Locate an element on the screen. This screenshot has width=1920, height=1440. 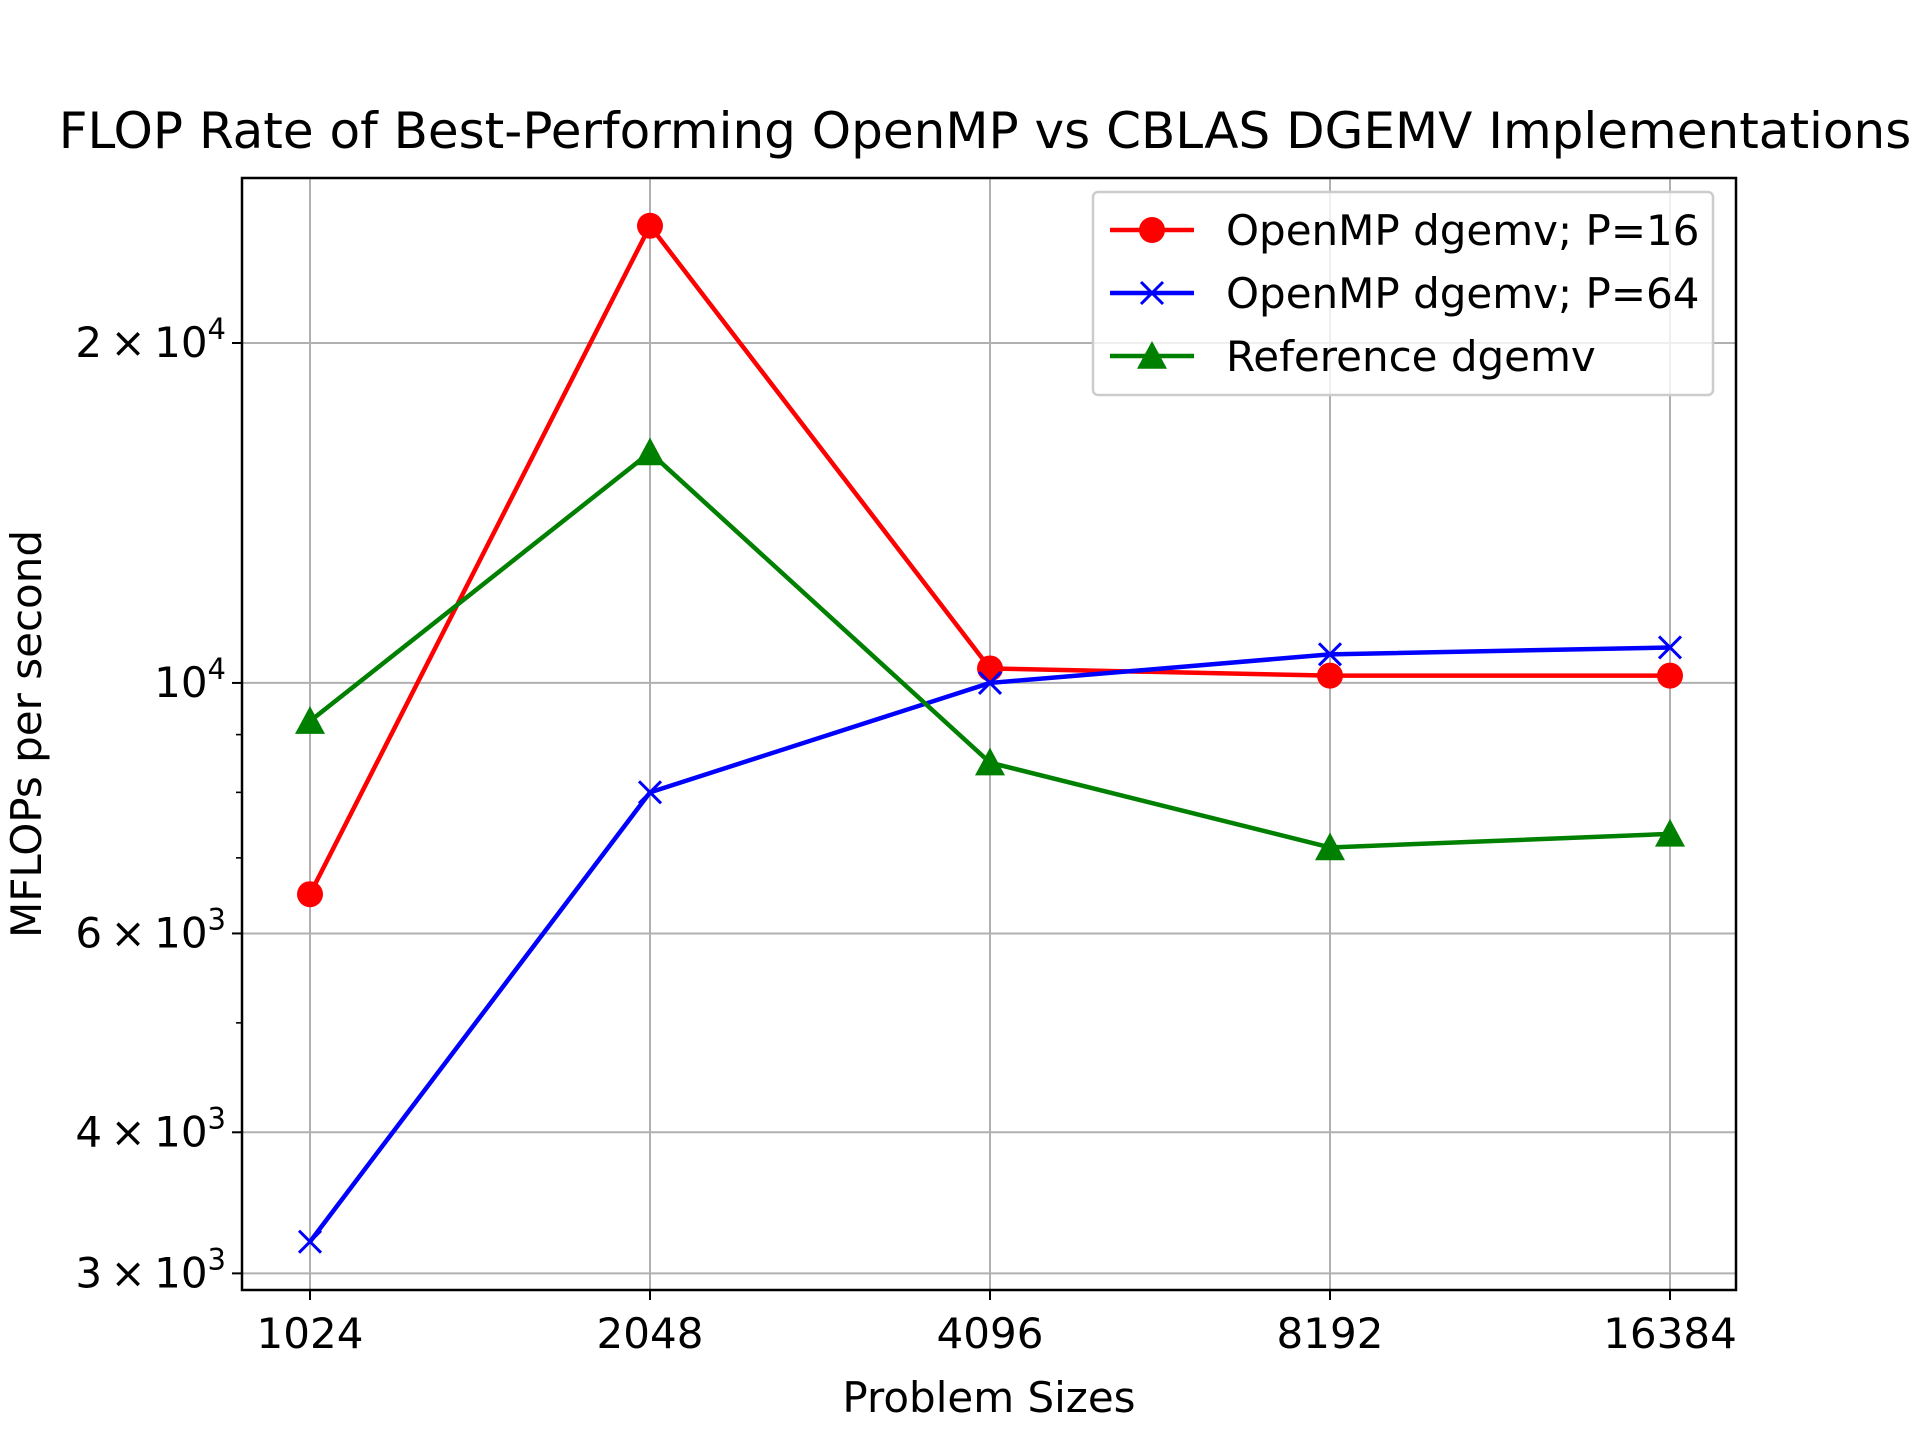
x-tick-label: 8192 is located at coordinates (1330, 1333).